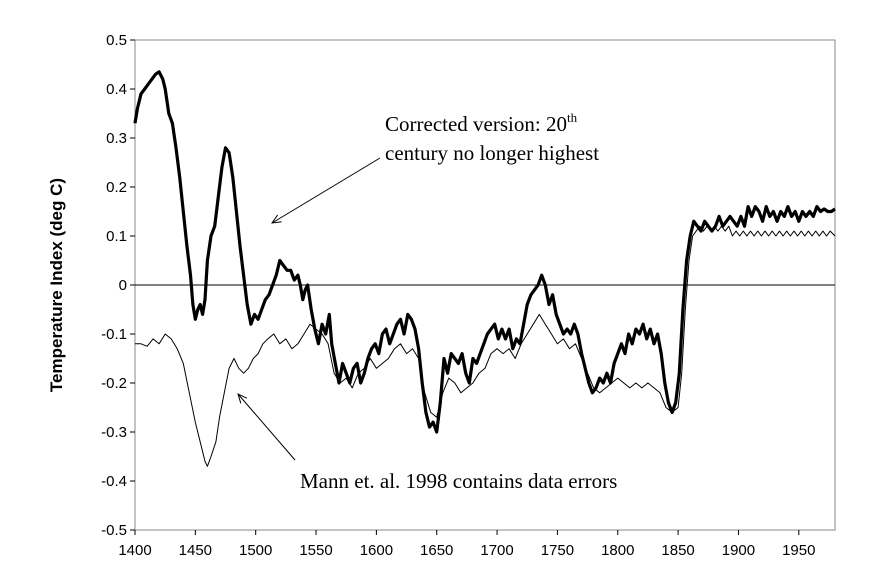 The height and width of the screenshot is (585, 894). Describe the element at coordinates (116, 187) in the screenshot. I see `y-tick-label: 0.2` at that location.